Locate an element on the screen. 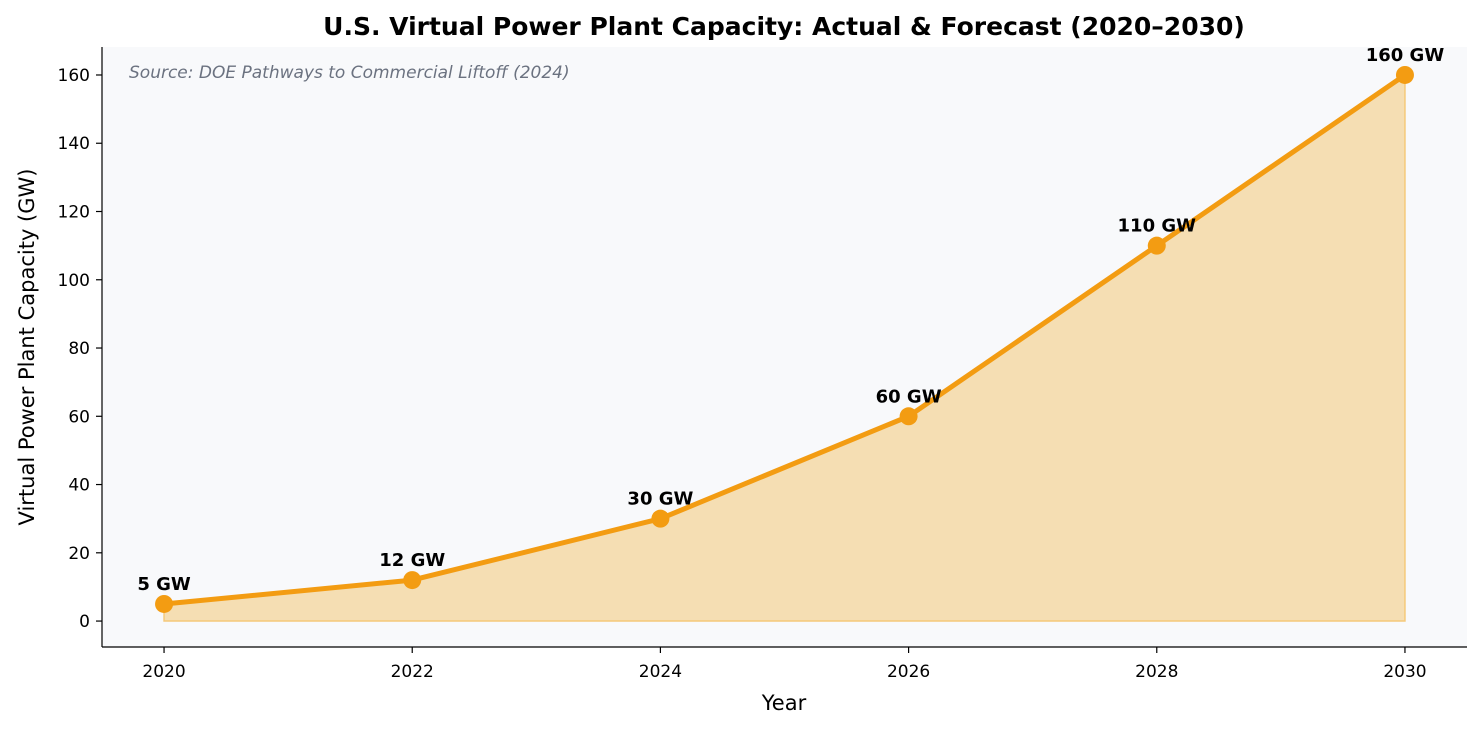  y-tick-label: 0 is located at coordinates (84, 622).